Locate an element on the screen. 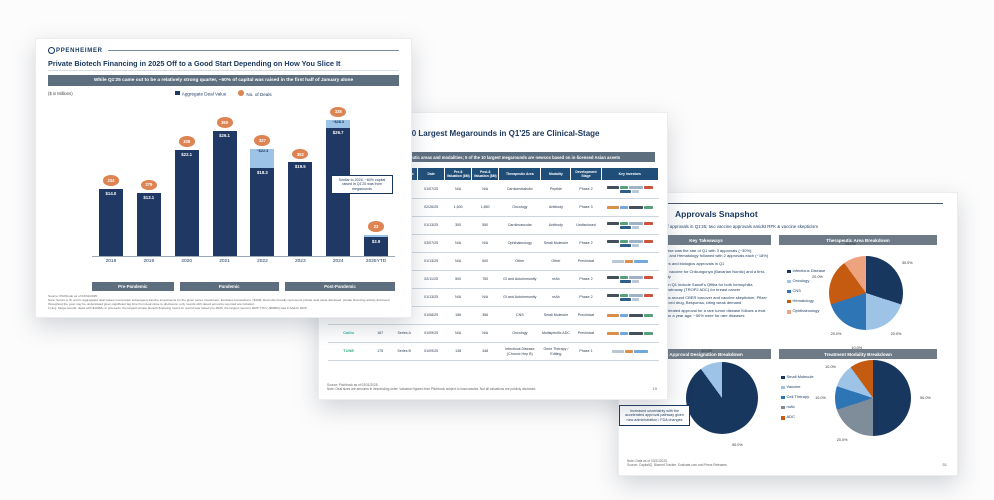 Image resolution: width=994 pixels, height=500 pixels. table-cell-therapeutic-area: Cardiovascular is located at coordinates (519, 225).